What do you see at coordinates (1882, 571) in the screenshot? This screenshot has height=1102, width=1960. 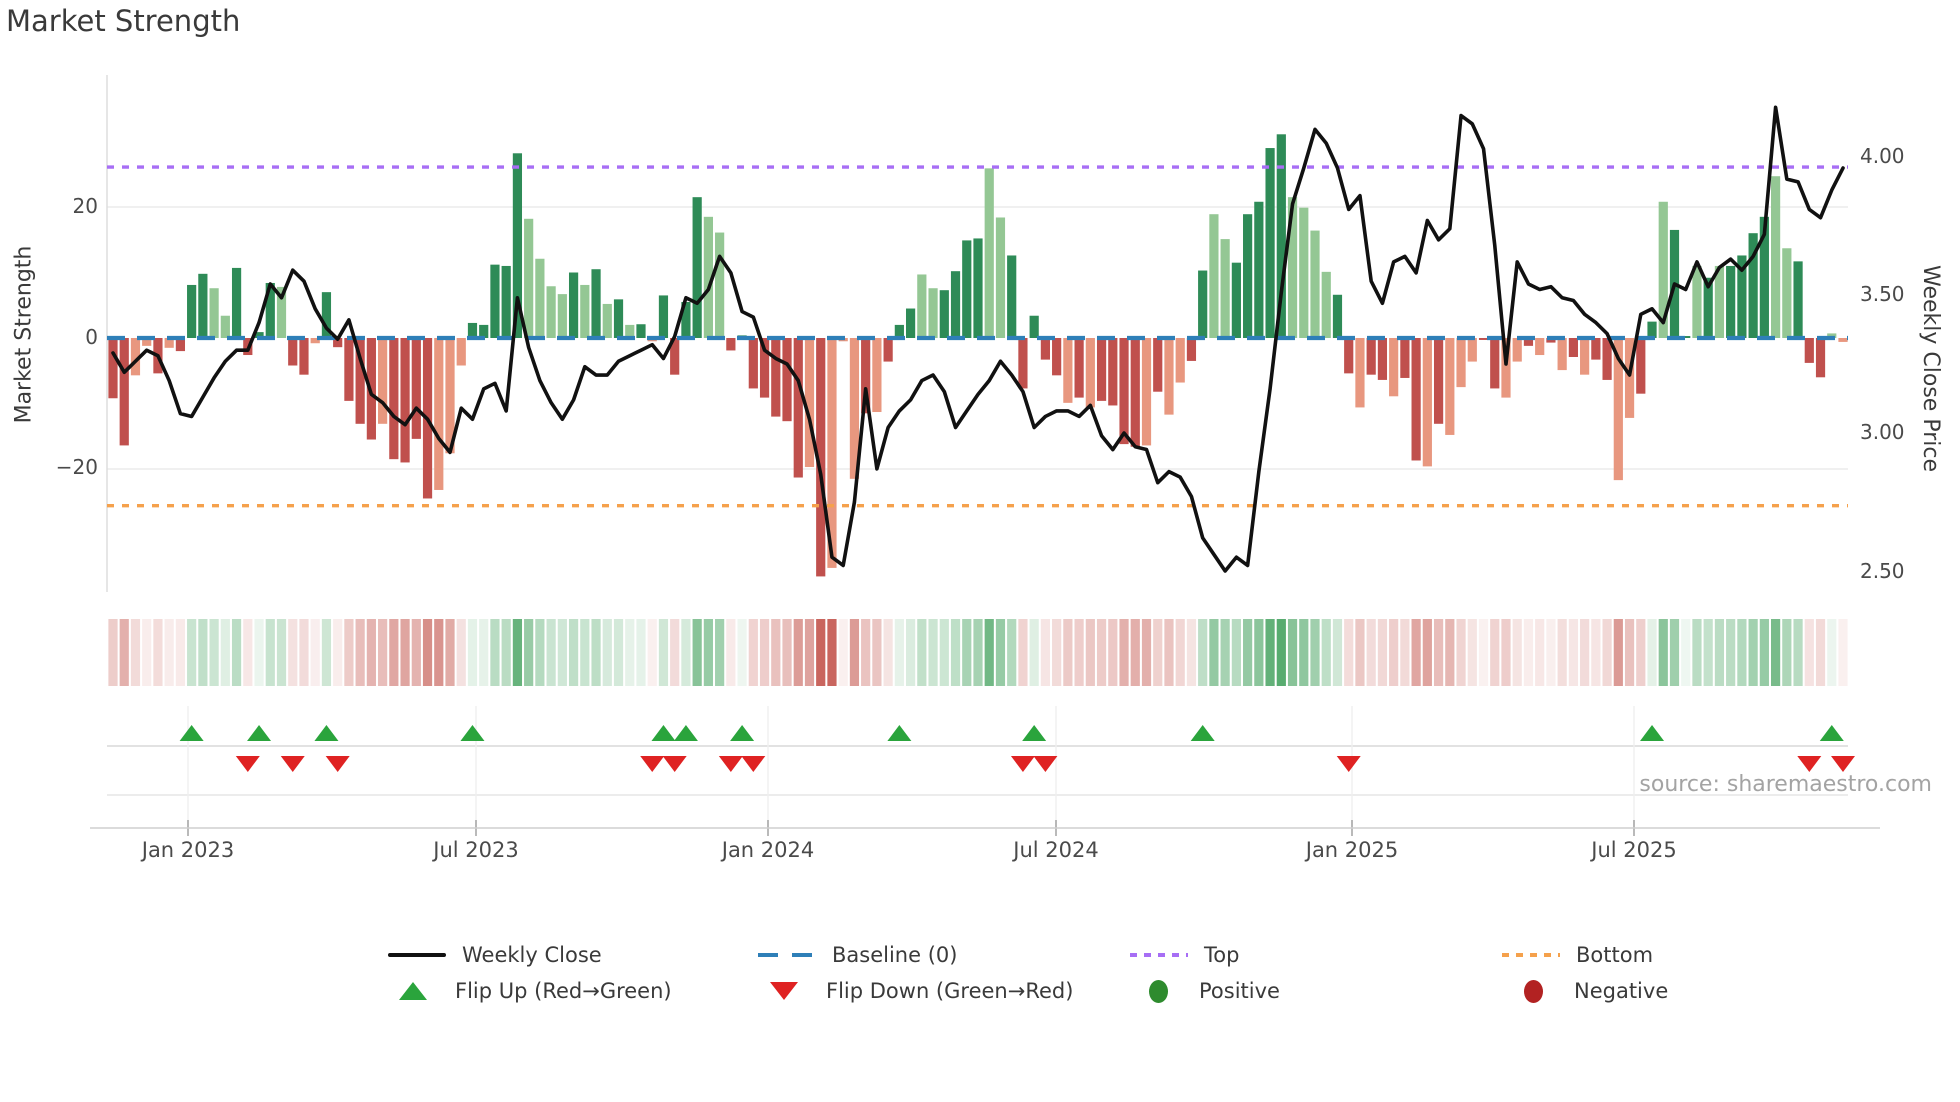 I see `right-tick-label: 2.50` at bounding box center [1882, 571].